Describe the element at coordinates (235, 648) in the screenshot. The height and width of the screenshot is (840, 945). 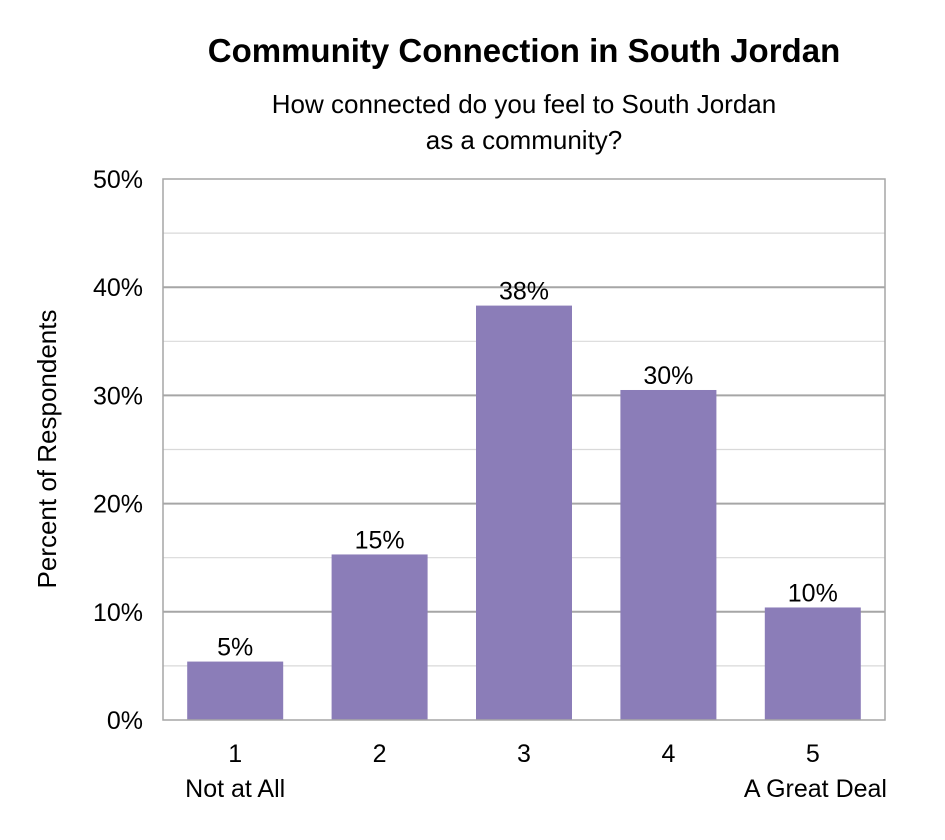
I see `data-label: 5%` at that location.